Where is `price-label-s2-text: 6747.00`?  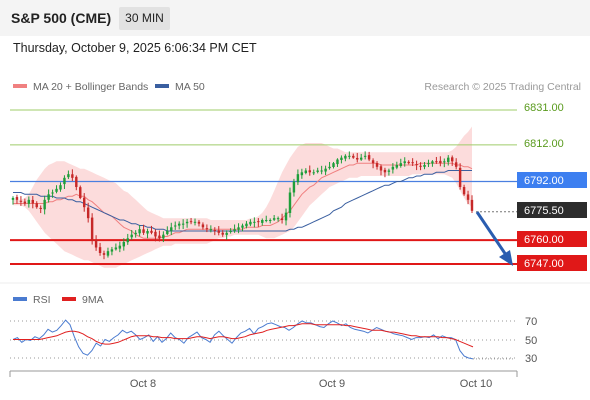
price-label-s2-text: 6747.00 is located at coordinates (544, 264).